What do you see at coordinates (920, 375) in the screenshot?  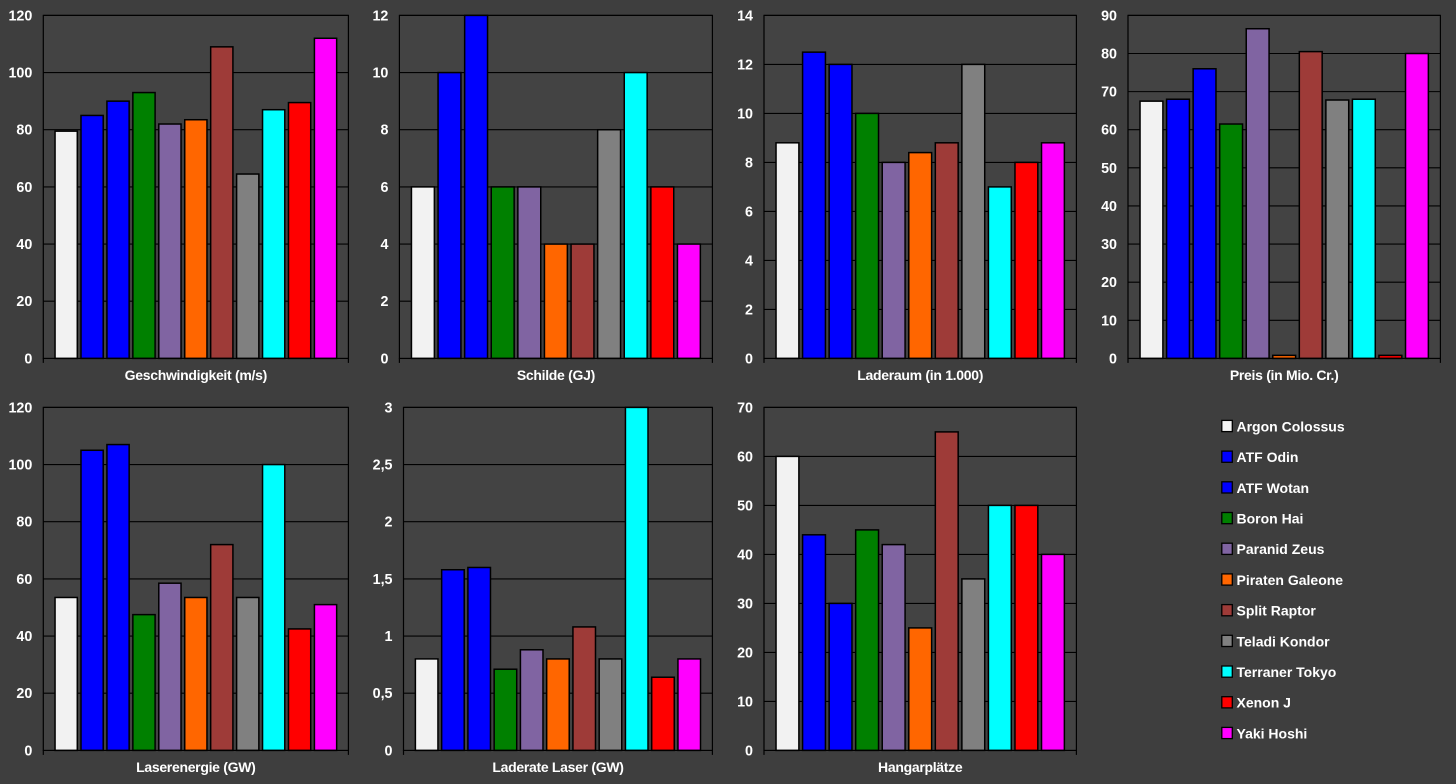 I see `svg-text: Laderaum (in 1.000)` at bounding box center [920, 375].